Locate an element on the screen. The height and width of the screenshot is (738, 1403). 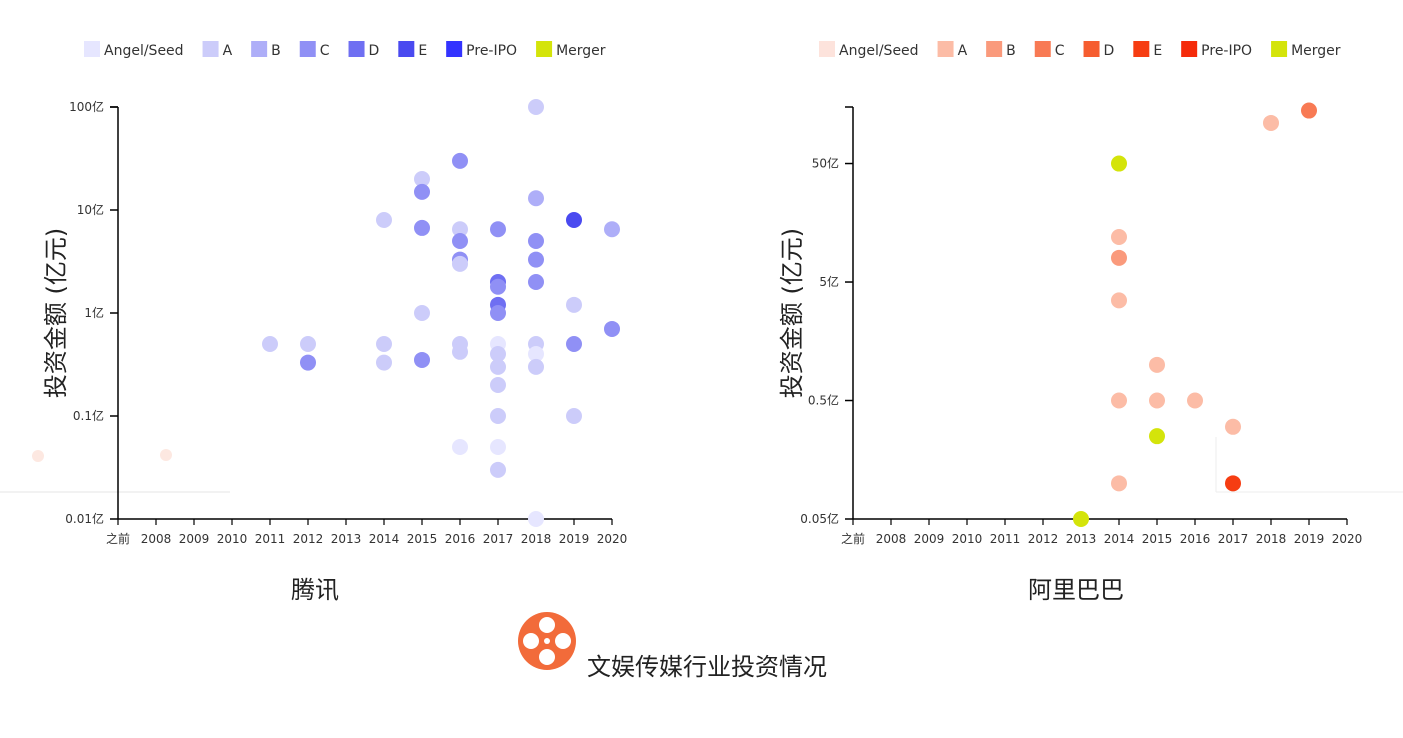
x-tick-label: 2018 is located at coordinates (536, 539).